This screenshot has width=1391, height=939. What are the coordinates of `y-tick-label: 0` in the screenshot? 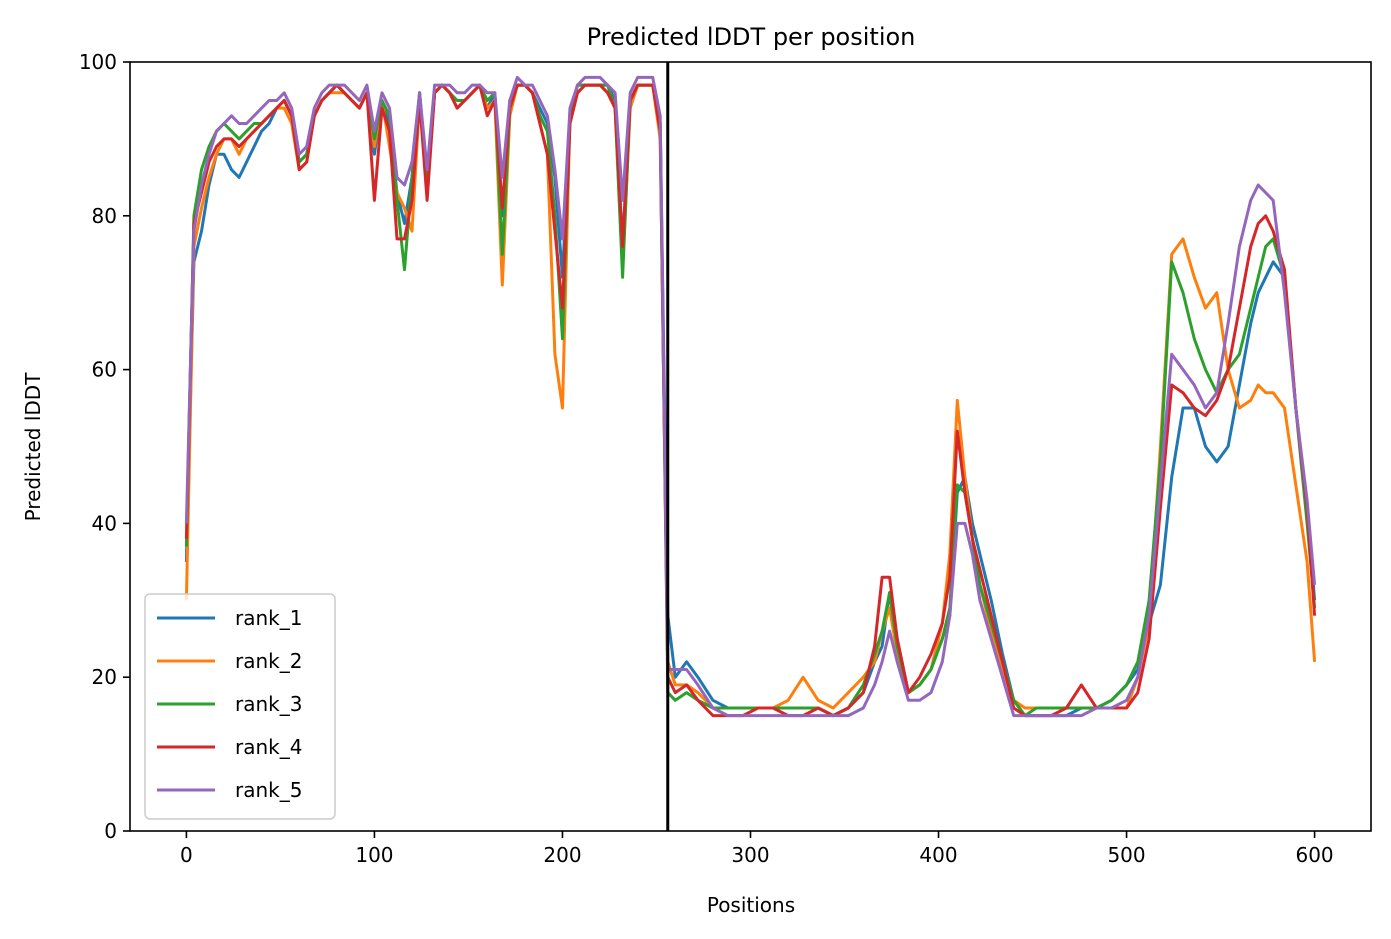 It's located at (110, 831).